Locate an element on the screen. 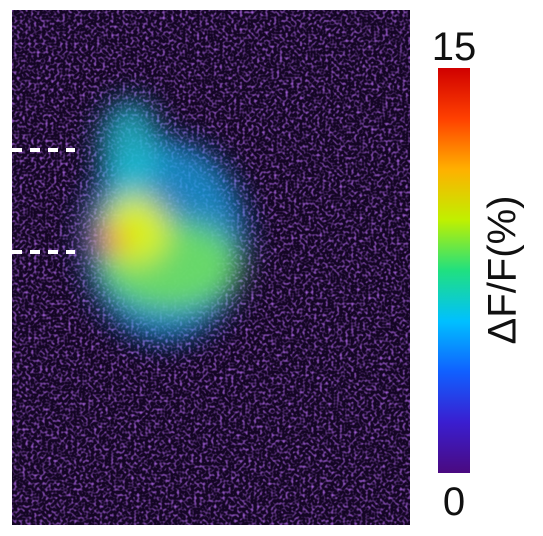 The height and width of the screenshot is (536, 543). colorbar-tick-label: 15 is located at coordinates (454, 47).